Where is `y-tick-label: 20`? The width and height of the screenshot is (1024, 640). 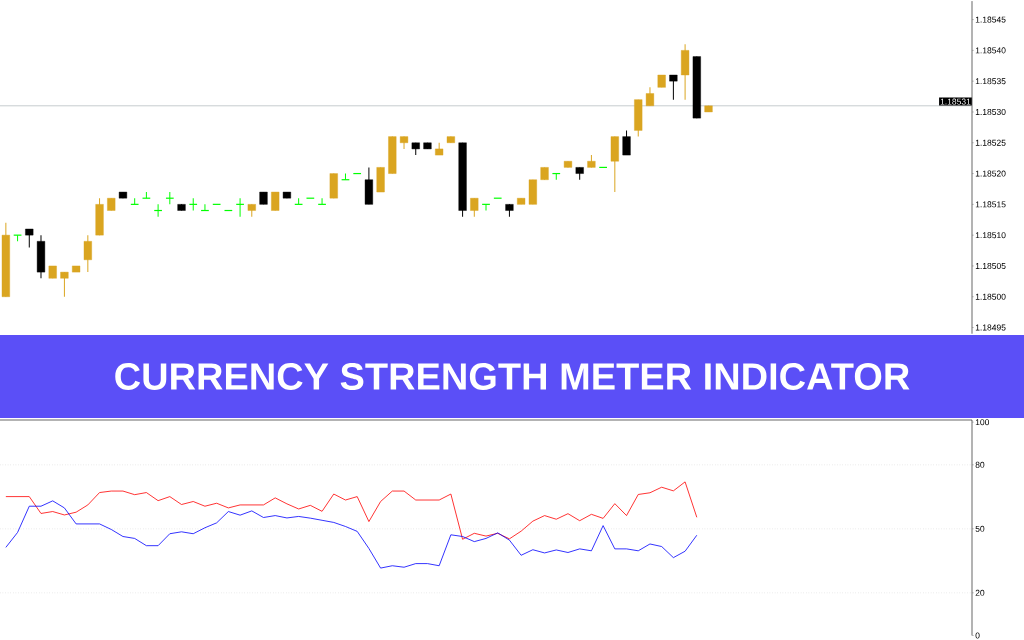
y-tick-label: 20 is located at coordinates (980, 592).